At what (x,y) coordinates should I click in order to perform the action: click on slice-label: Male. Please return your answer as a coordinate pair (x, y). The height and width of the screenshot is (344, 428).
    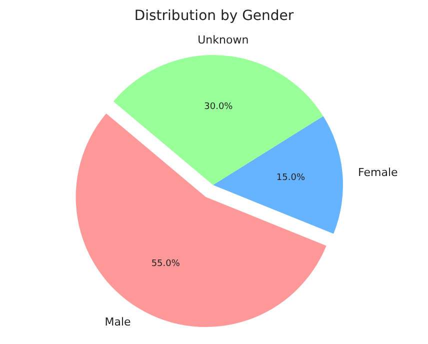
    Looking at the image, I should click on (118, 321).